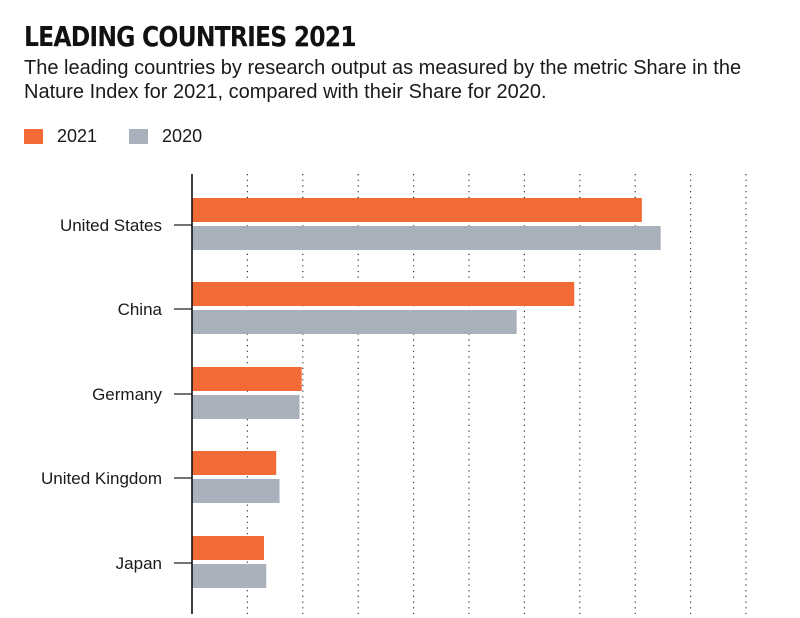 The image size is (800, 618). I want to click on bar-2021-germany, so click(247, 379).